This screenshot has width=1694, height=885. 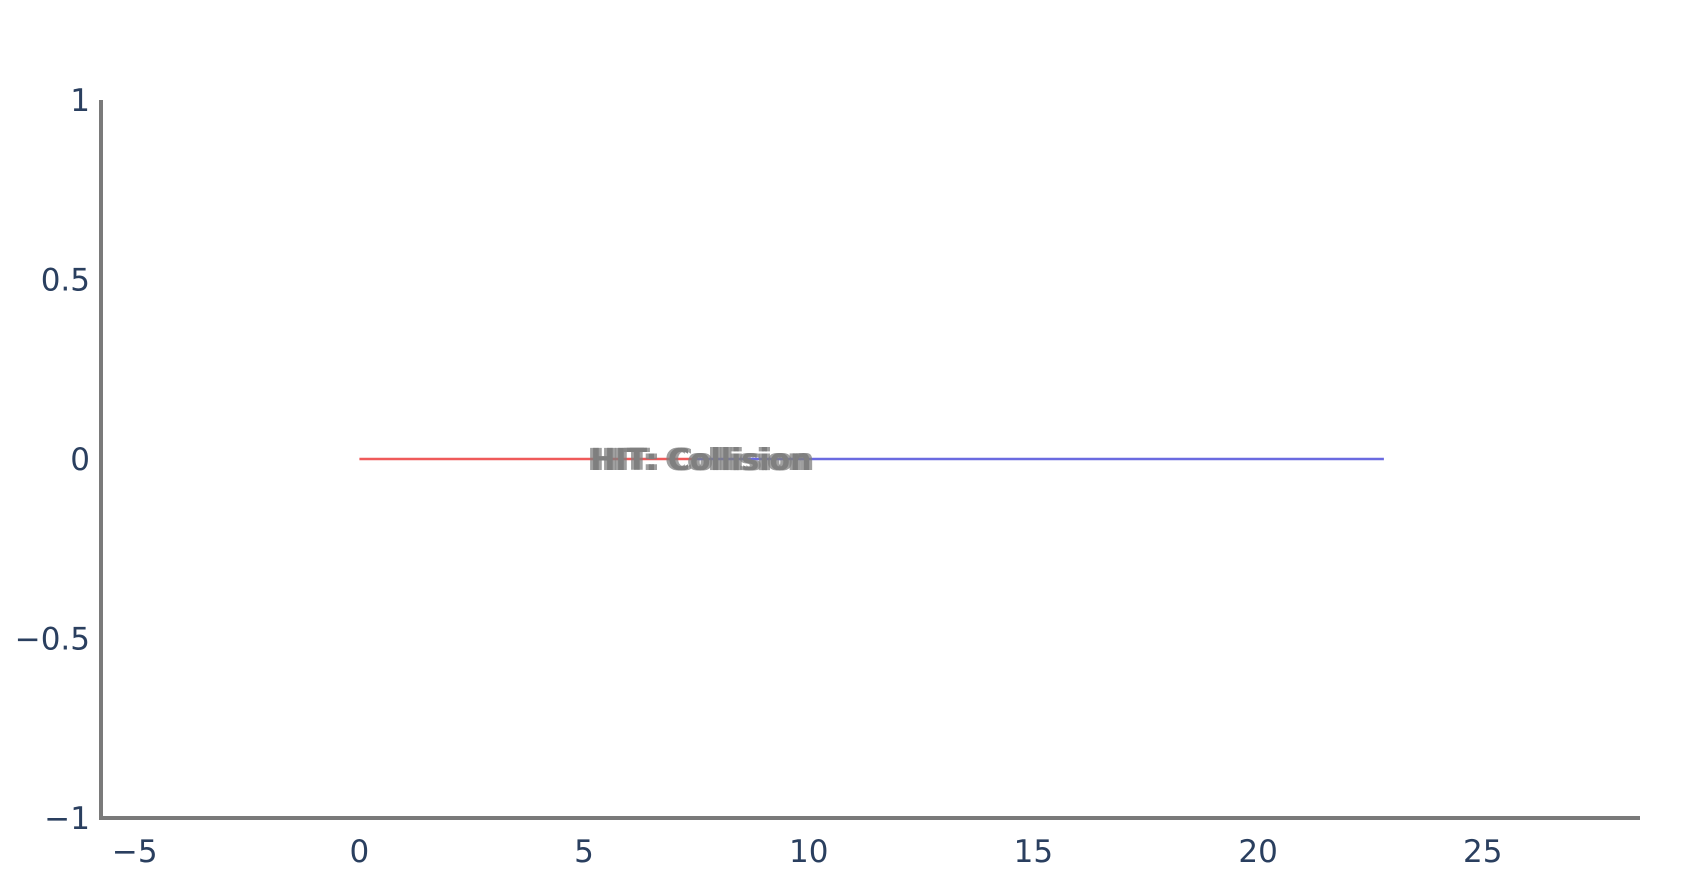 I want to click on x-tick-label: 0, so click(x=360, y=852).